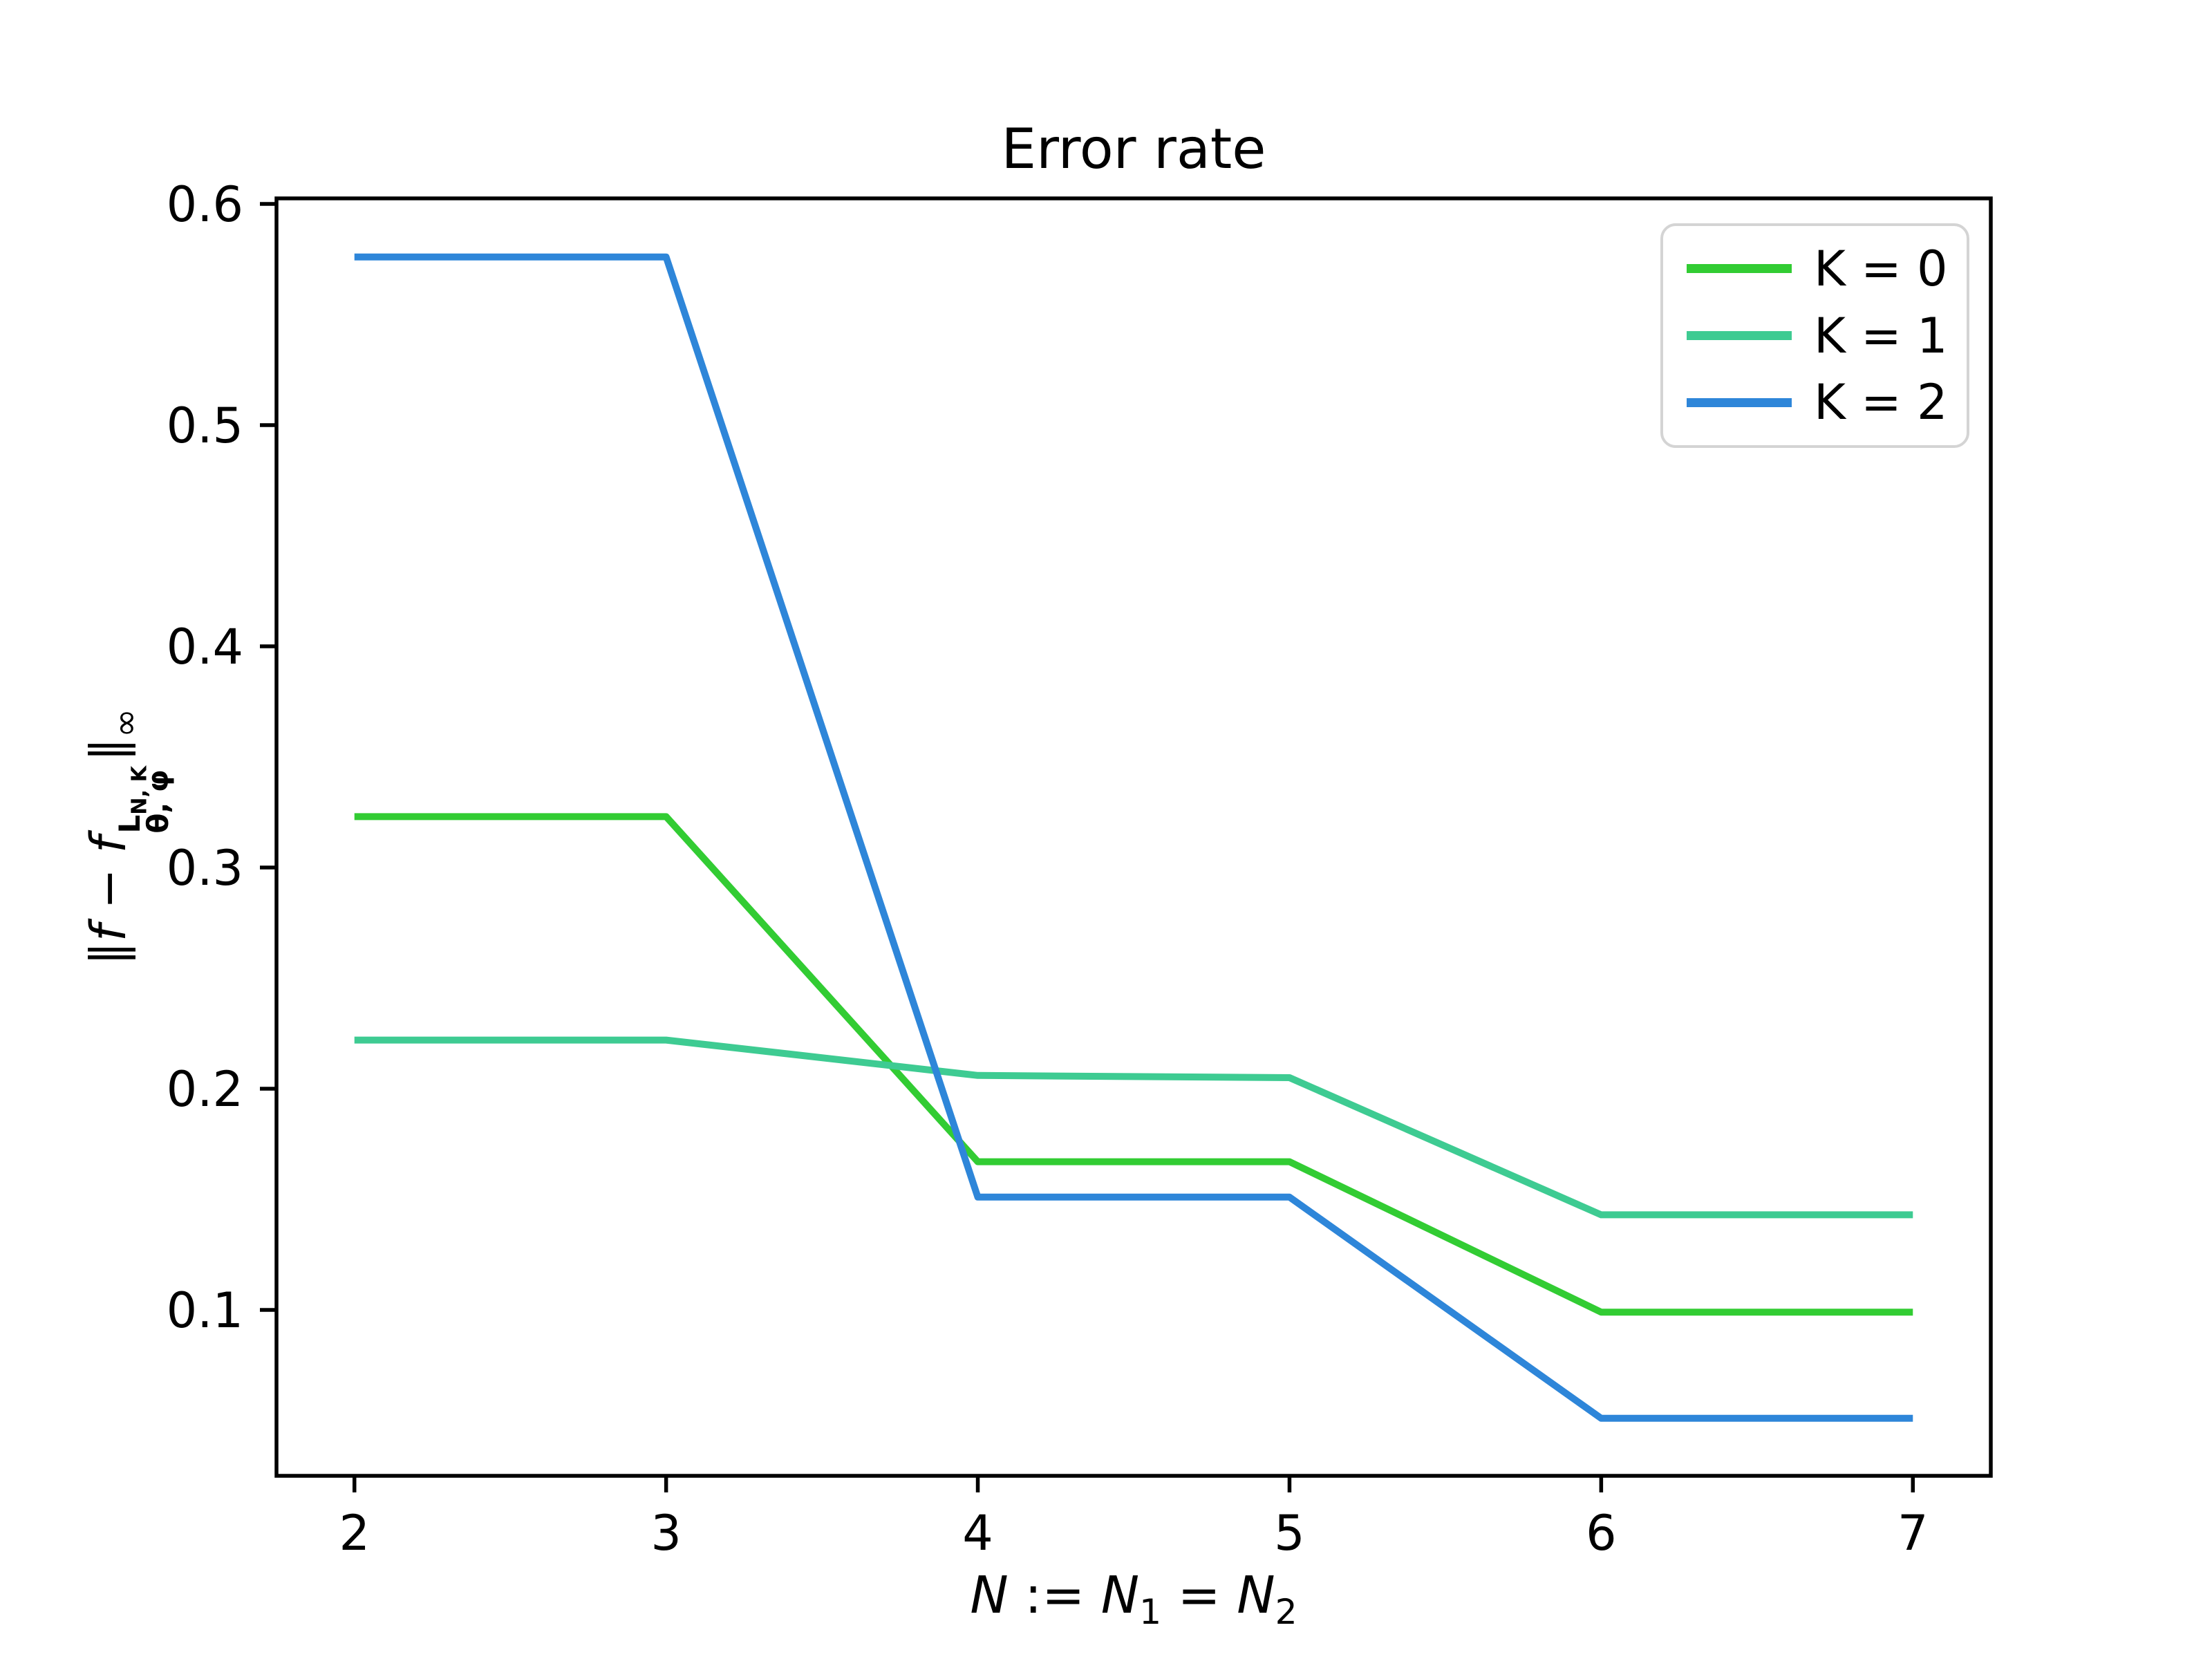  I want to click on legend-swatch-k2, so click(1740, 402).